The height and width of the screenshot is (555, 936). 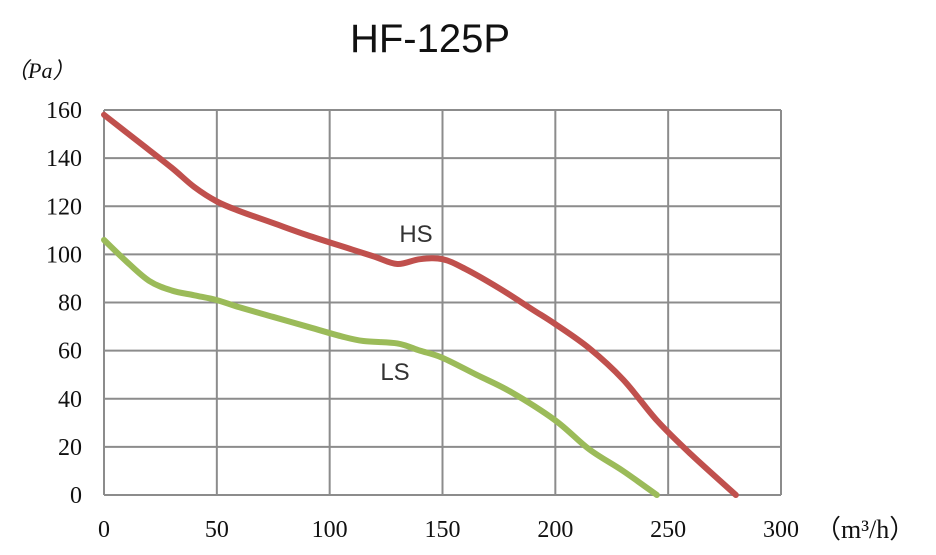 I want to click on y-tick-label-4: 80, so click(x=70, y=304).